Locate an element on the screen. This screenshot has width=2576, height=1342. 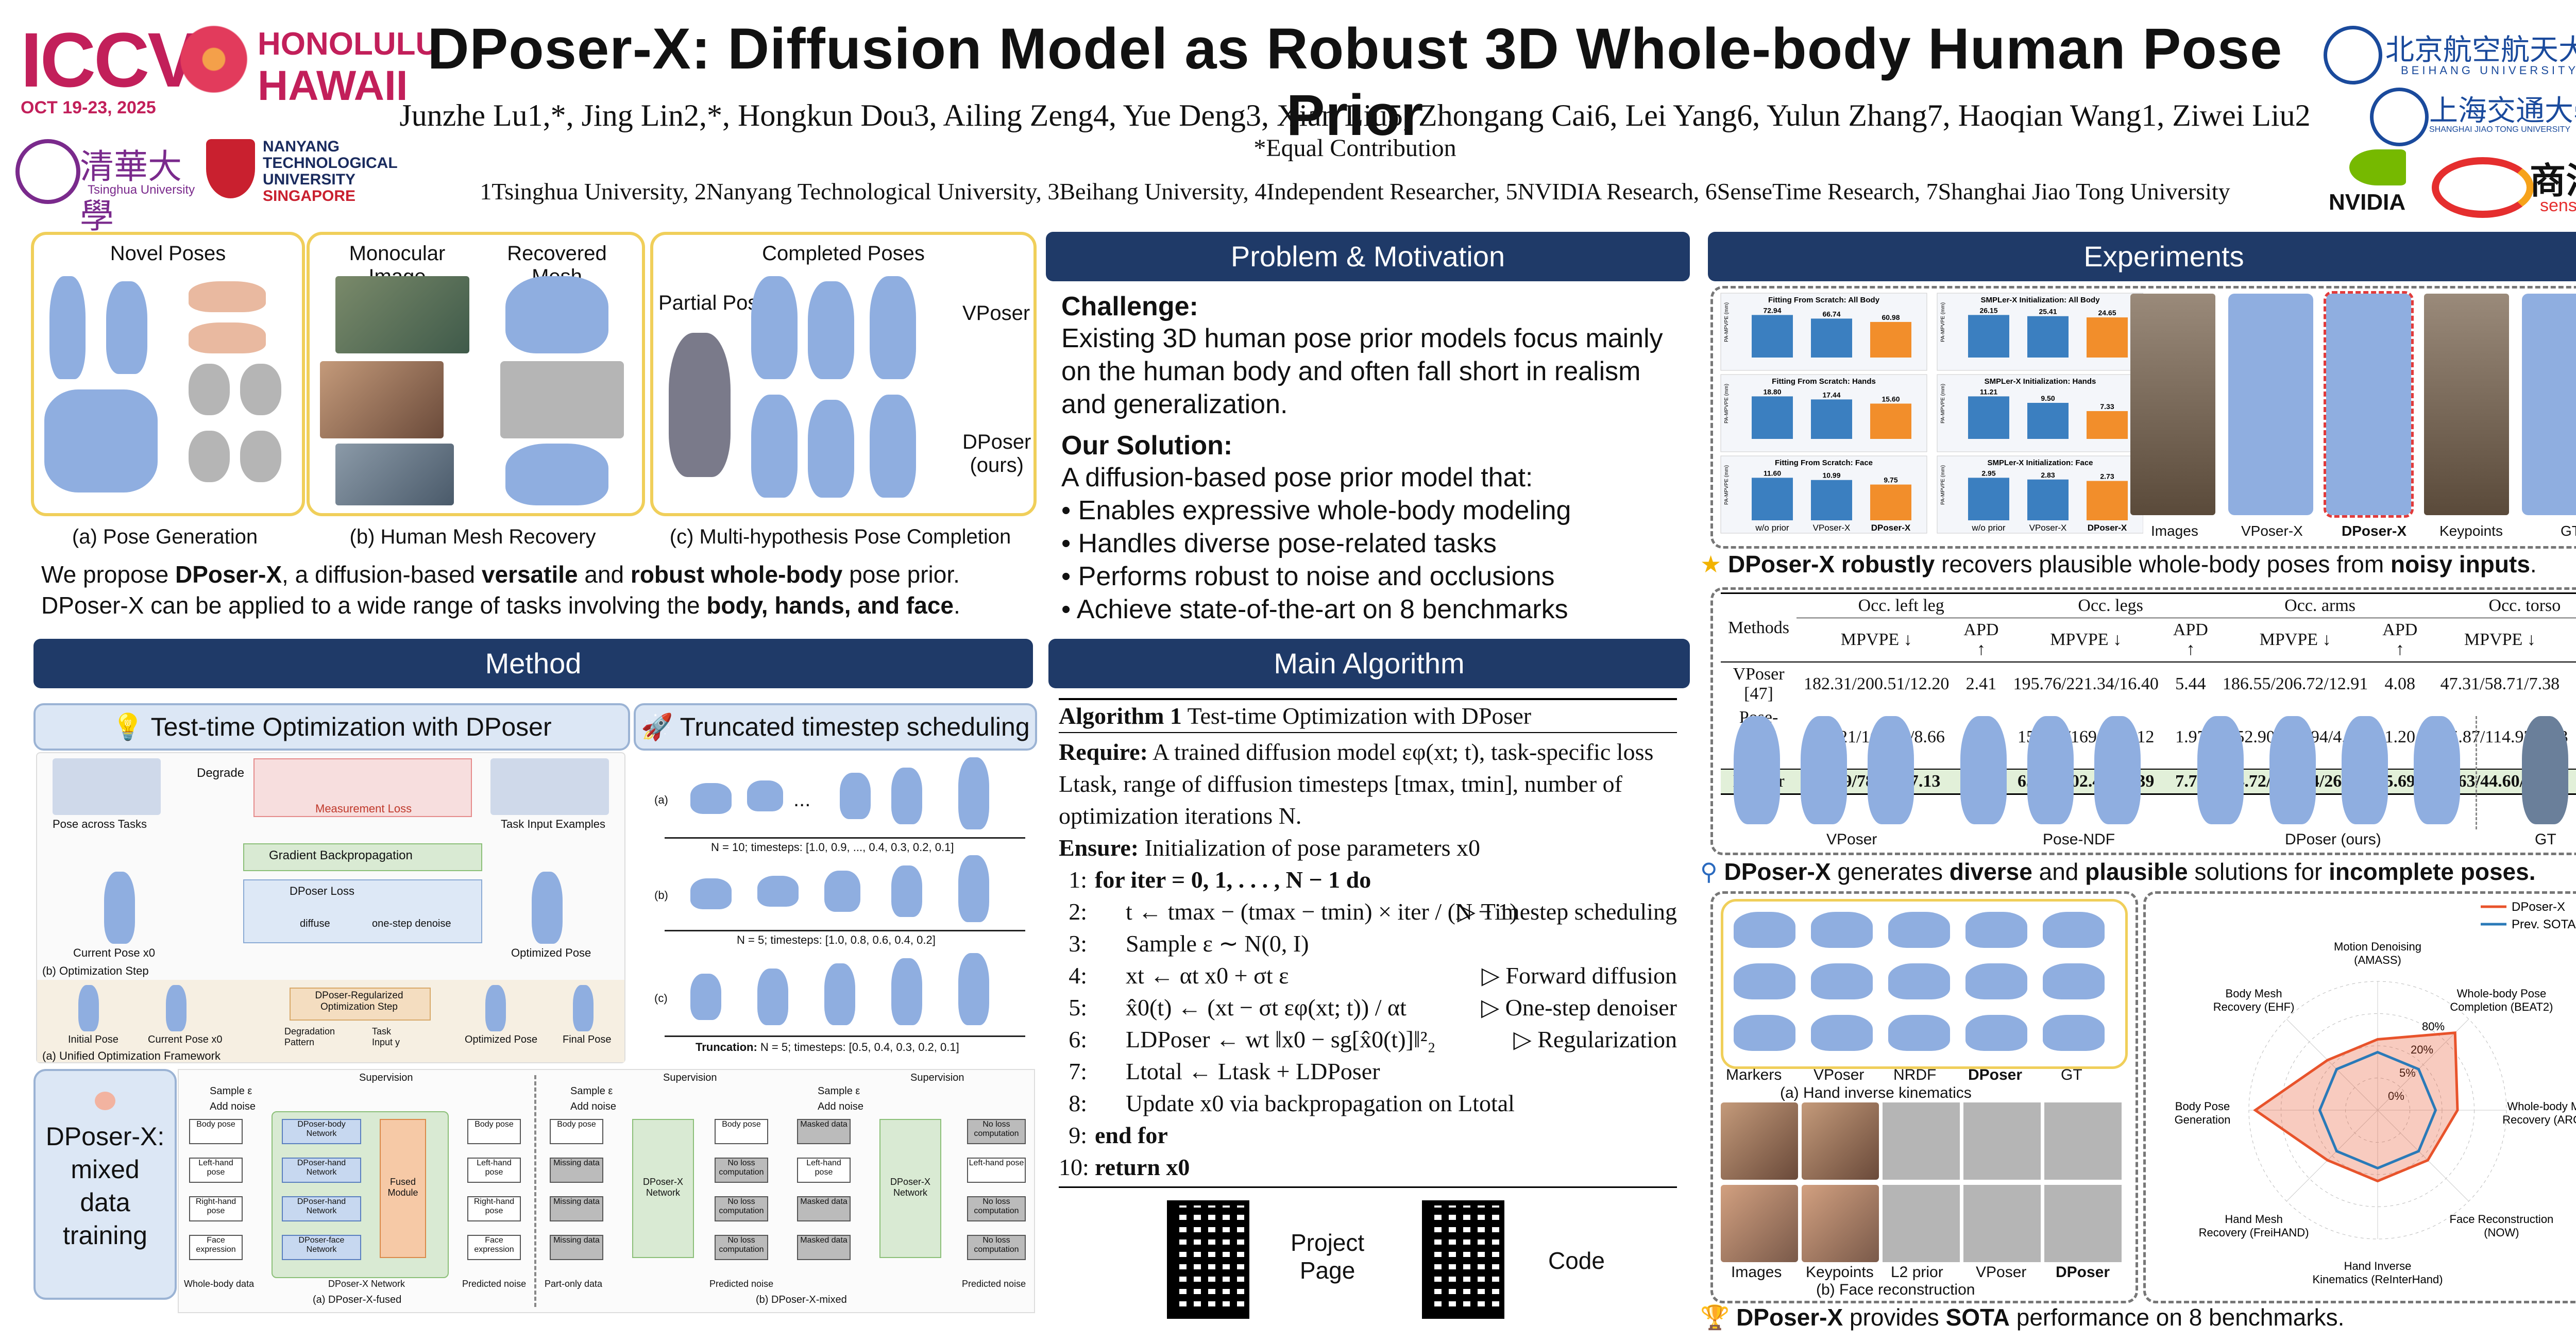
table-subheader: MPVPE ↓ is located at coordinates (2295, 639).